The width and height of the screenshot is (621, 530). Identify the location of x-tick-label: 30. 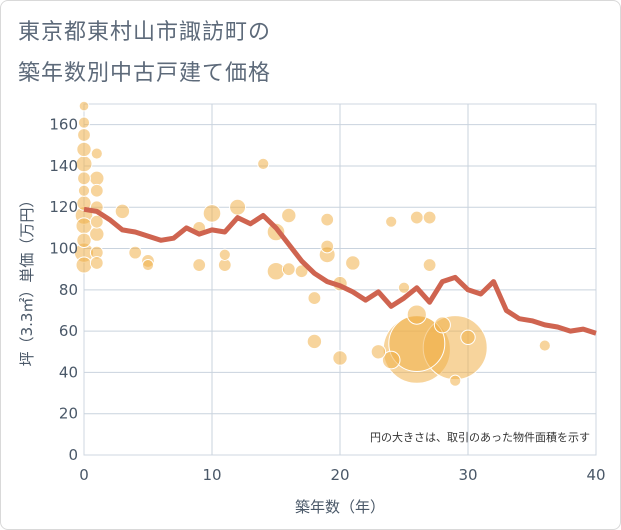
(467, 475).